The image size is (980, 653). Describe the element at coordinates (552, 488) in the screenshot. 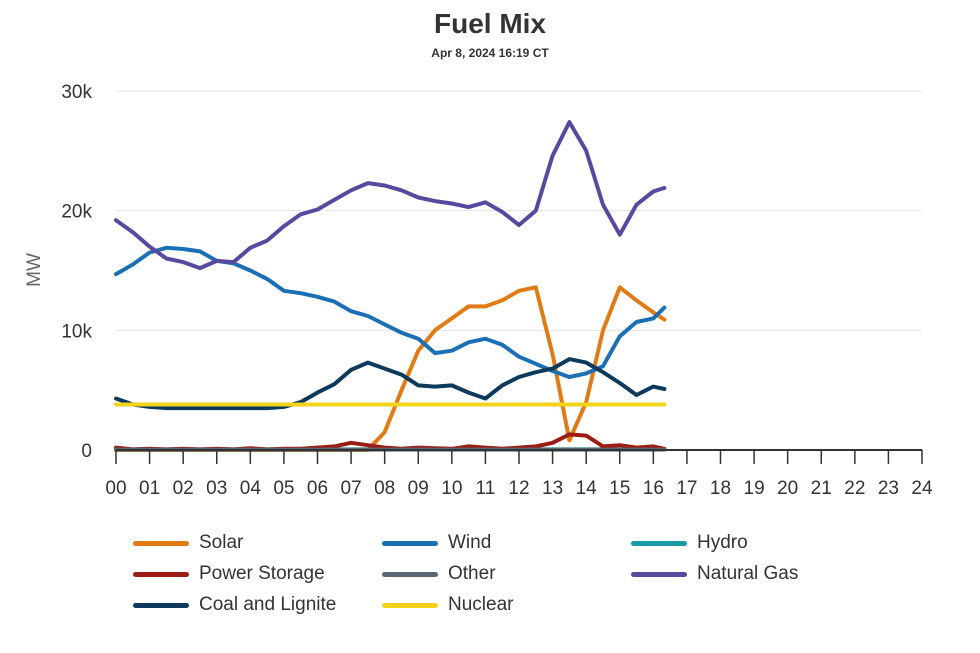

I see `x-tick-label: 13` at that location.